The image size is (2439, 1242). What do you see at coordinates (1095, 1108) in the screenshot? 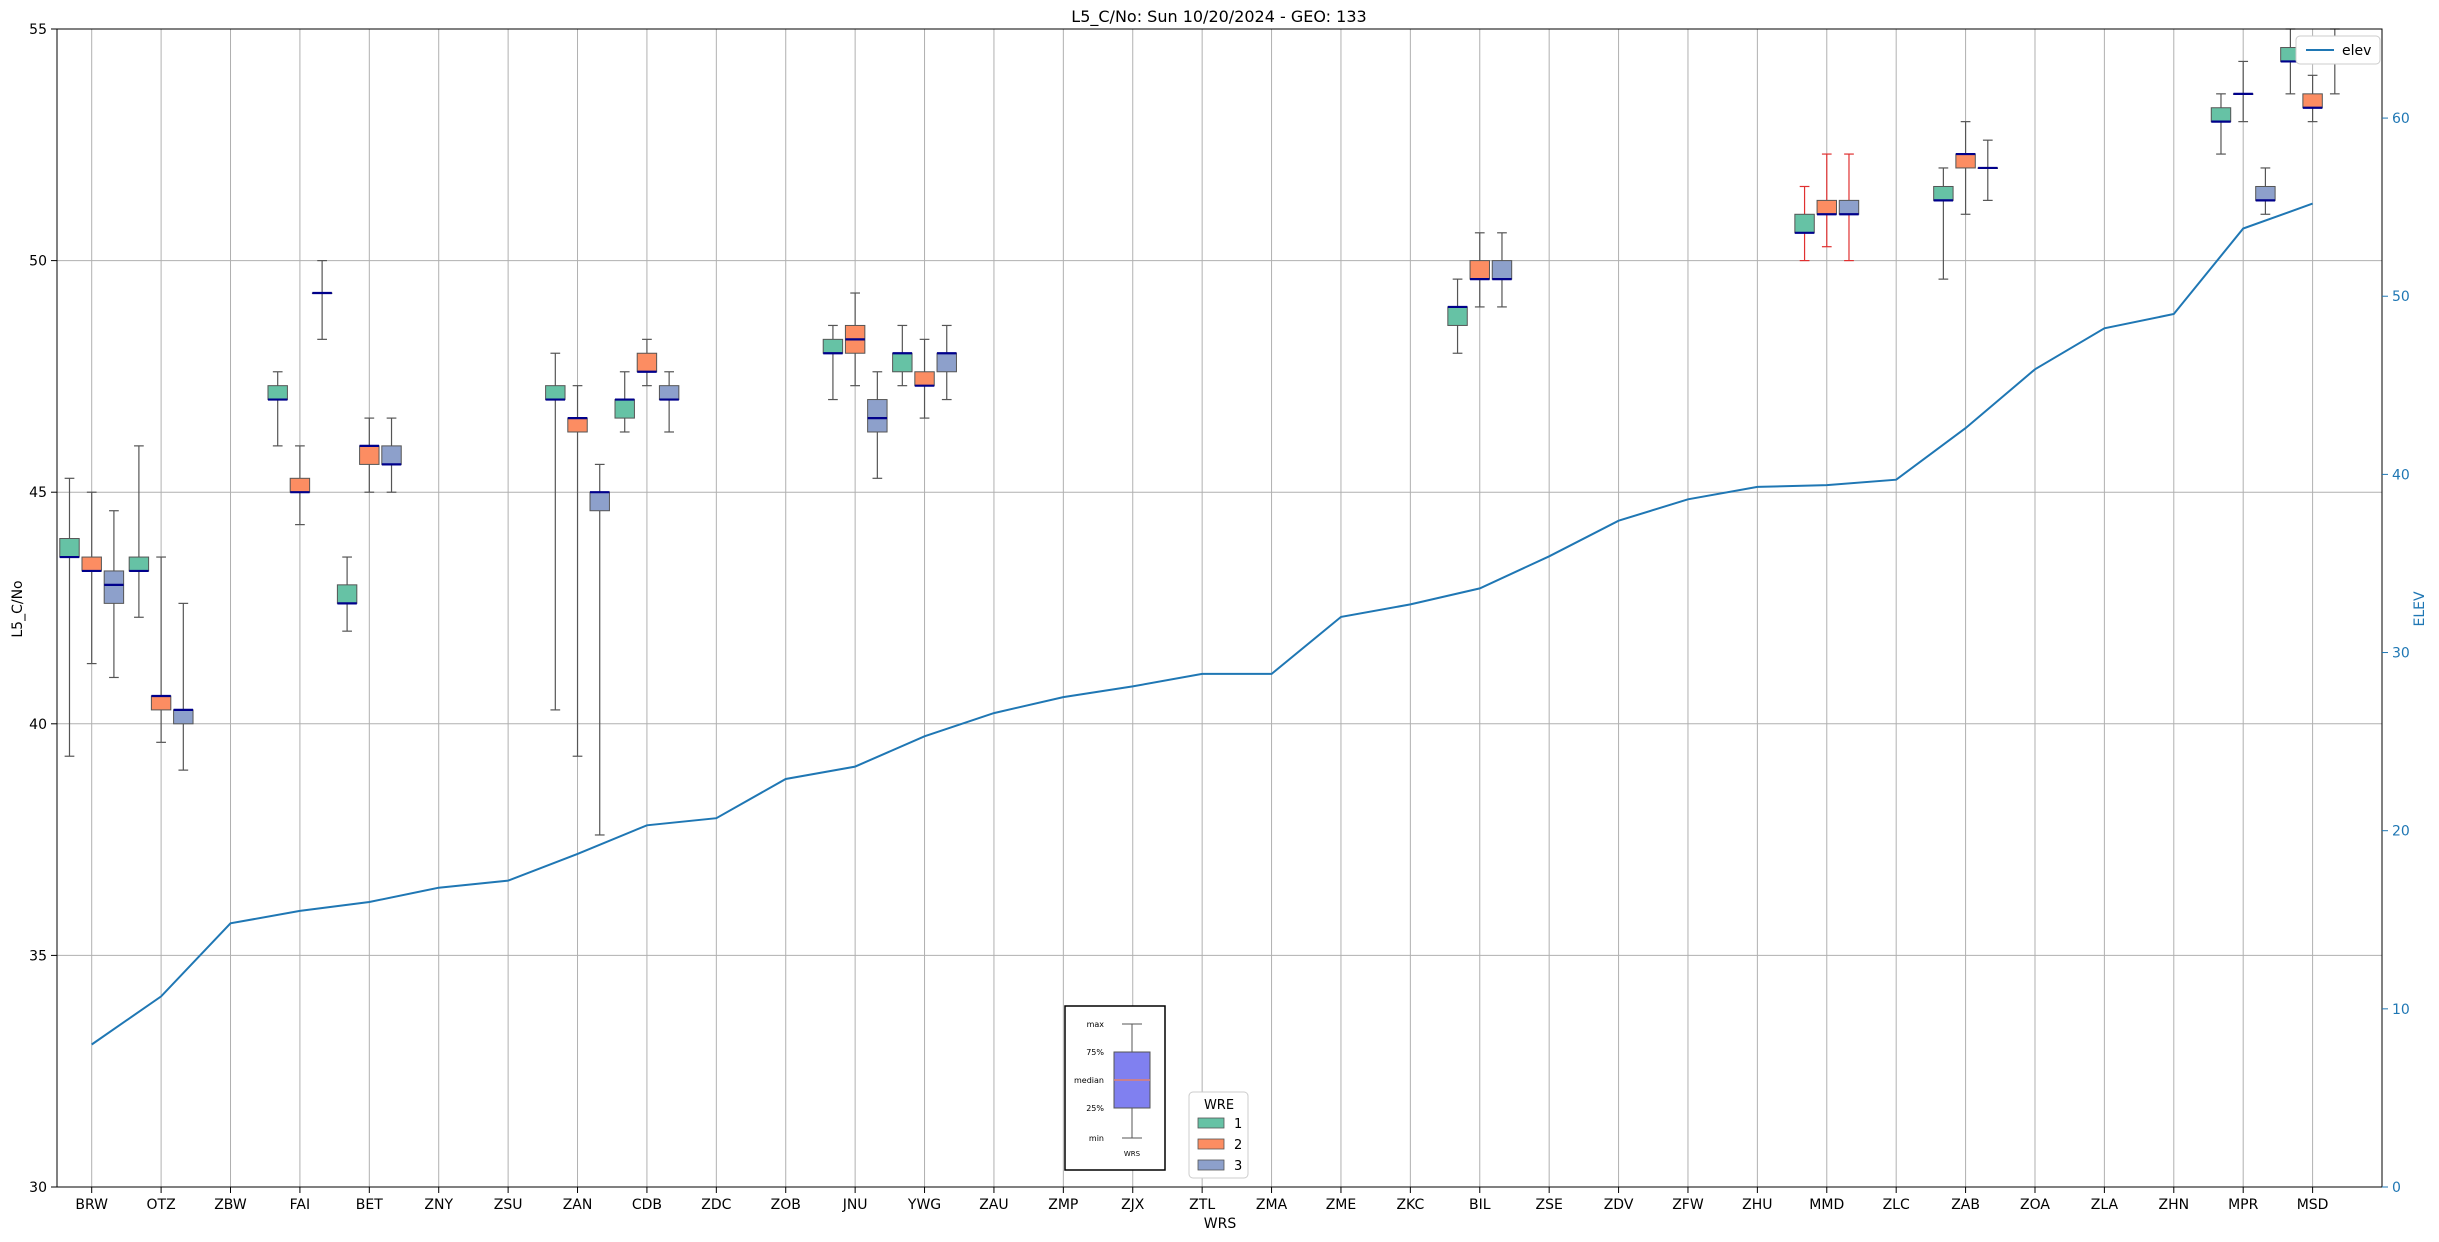
I see `box-key-label-q1: 25%` at bounding box center [1095, 1108].